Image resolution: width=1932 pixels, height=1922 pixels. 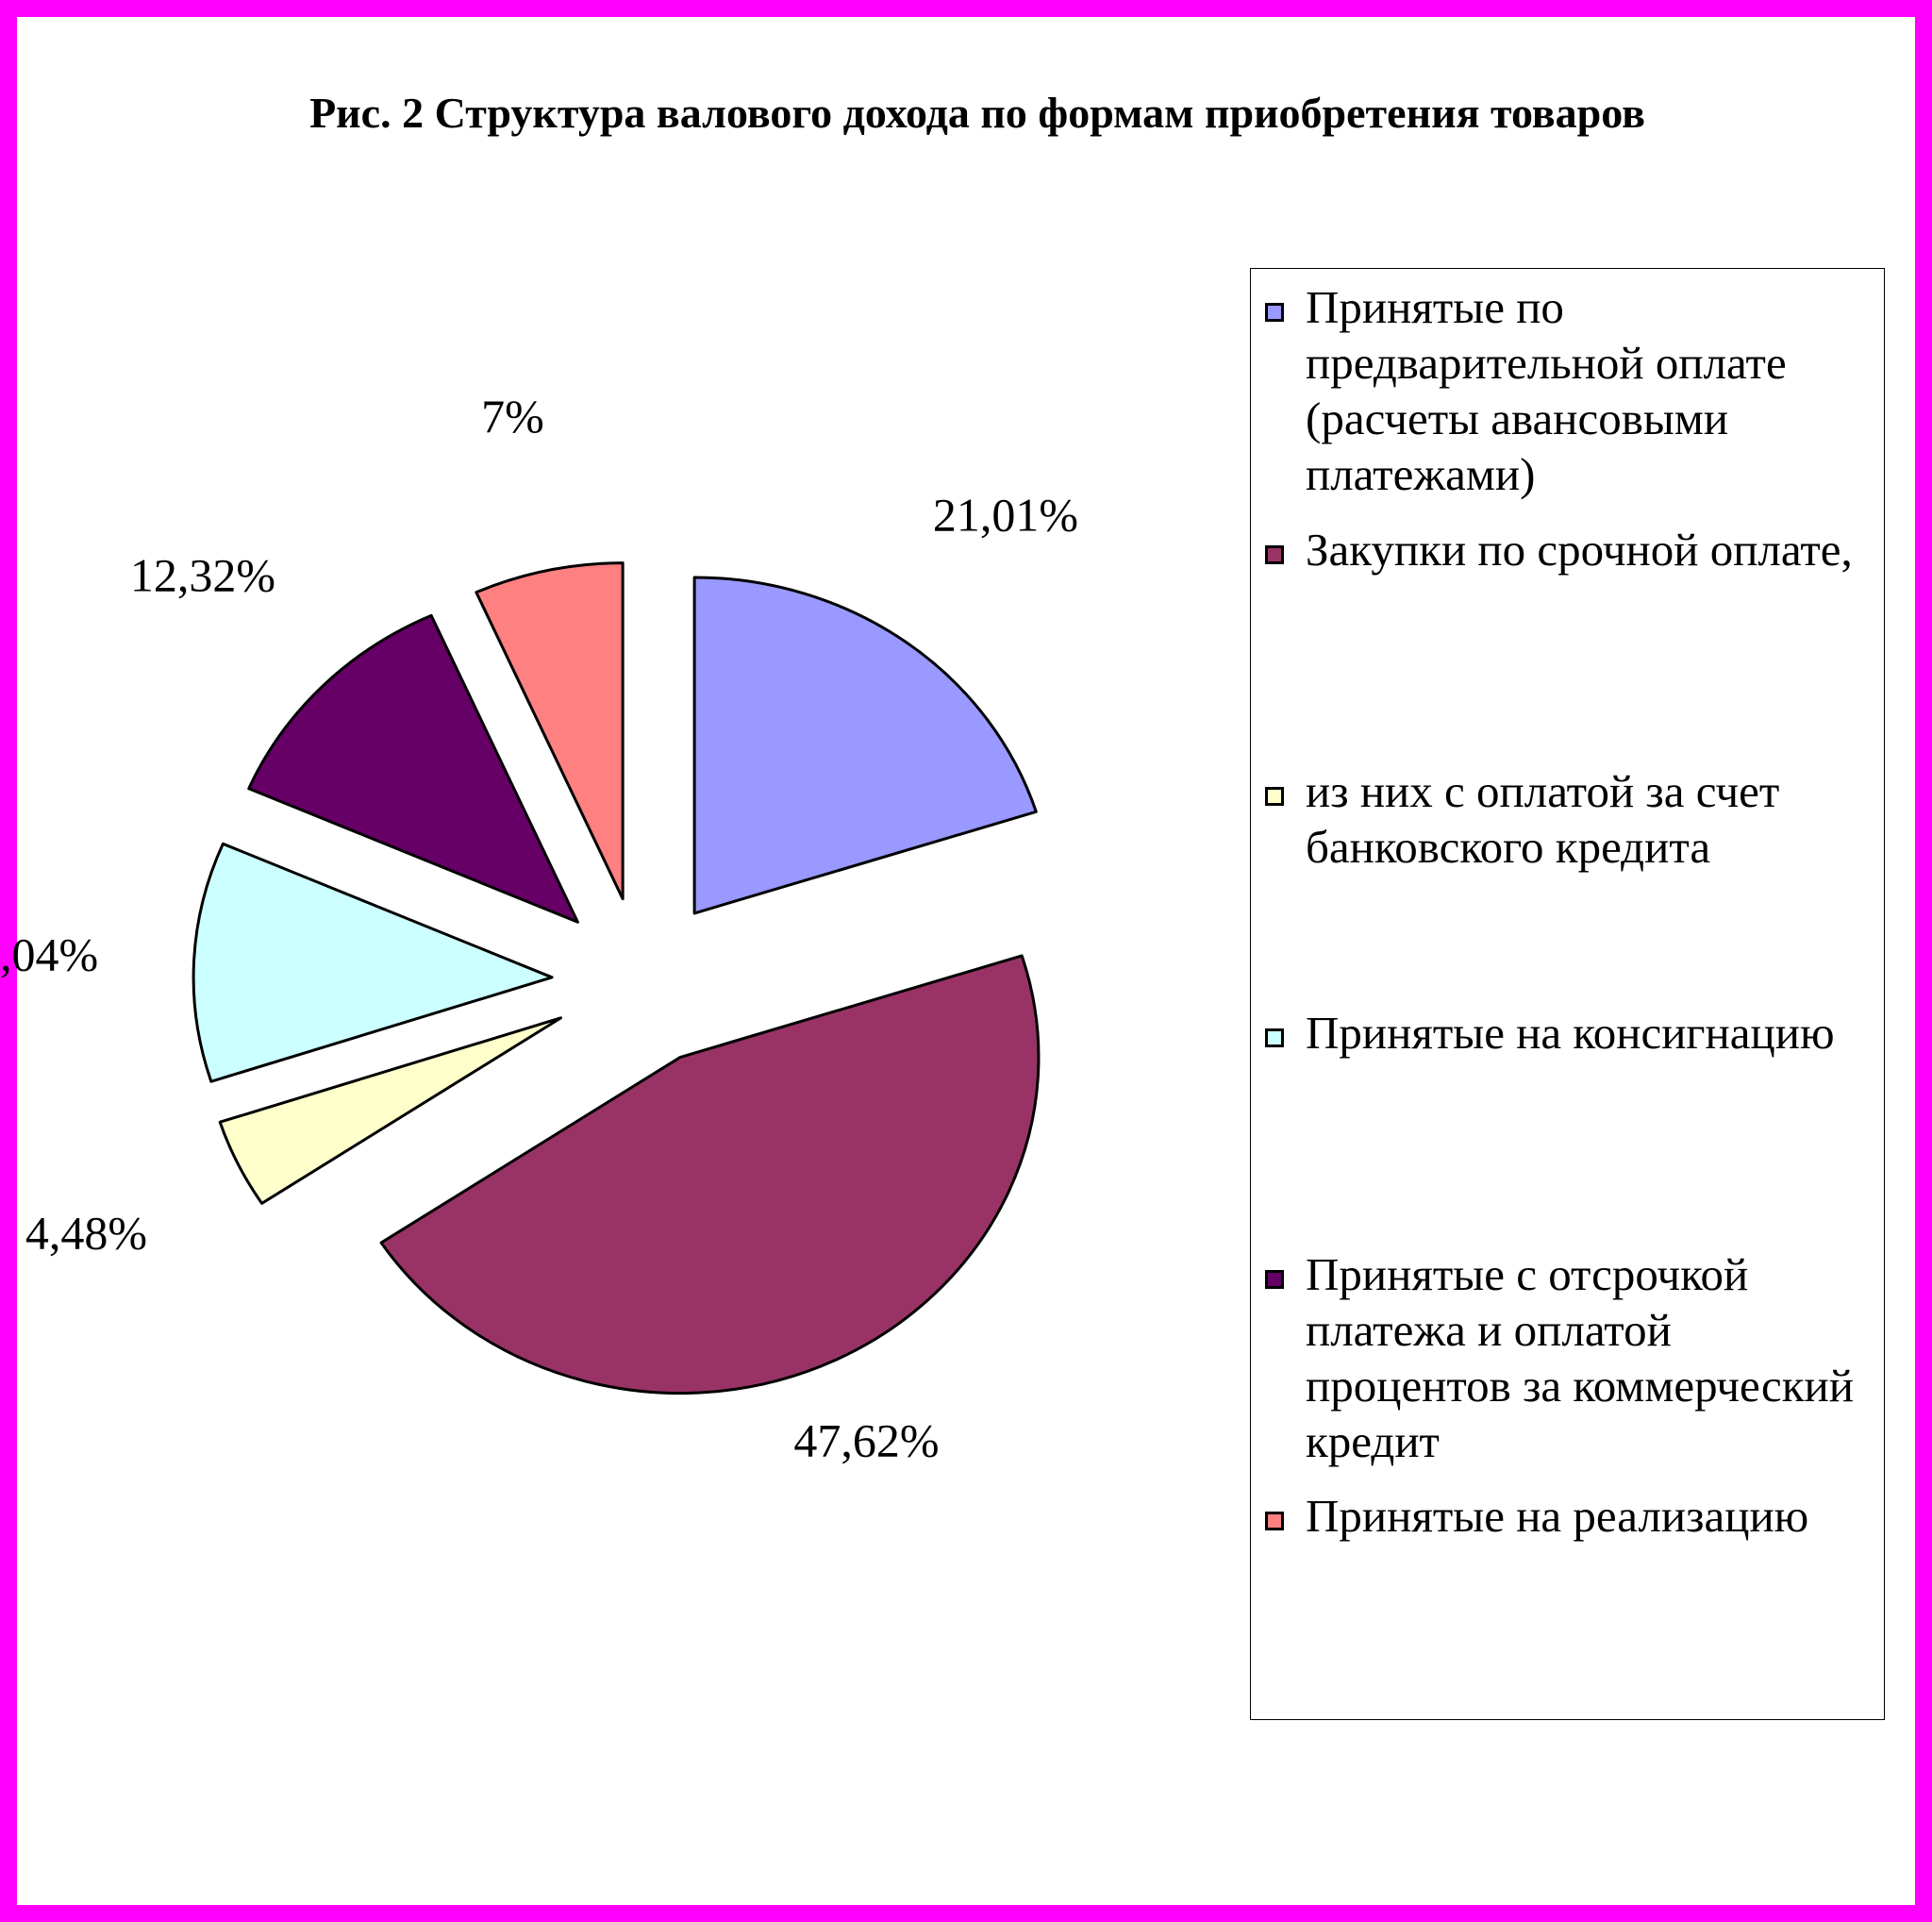 I want to click on slice-data-label: 47,62%, so click(x=866, y=1440).